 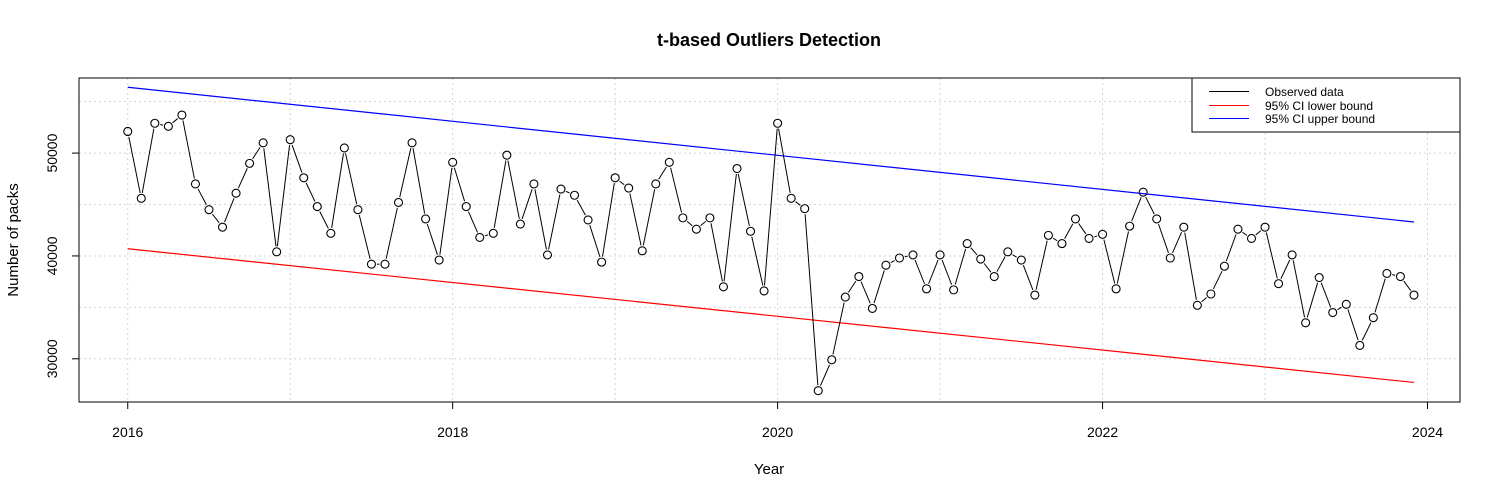 What do you see at coordinates (1102, 432) in the screenshot?
I see `x-tick-label: 2022` at bounding box center [1102, 432].